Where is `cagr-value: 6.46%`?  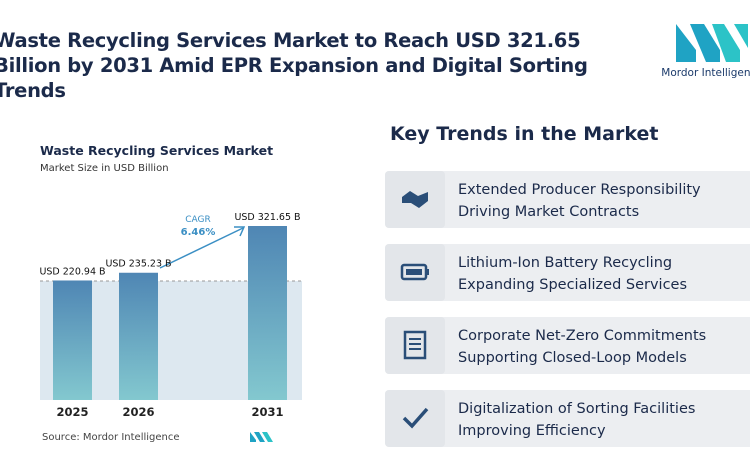
cagr-value: 6.46% is located at coordinates (198, 232).